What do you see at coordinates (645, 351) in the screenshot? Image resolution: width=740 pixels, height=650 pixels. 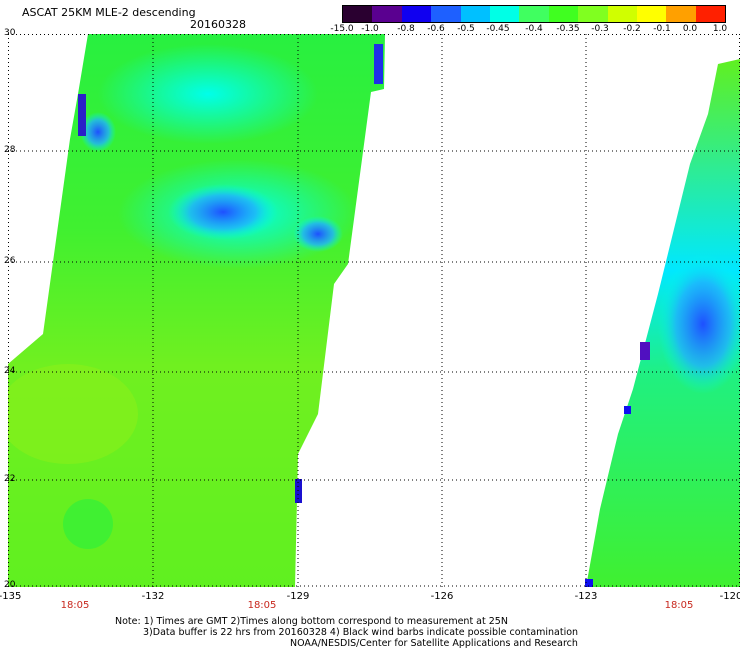 I see `dark-purple-cell` at bounding box center [645, 351].